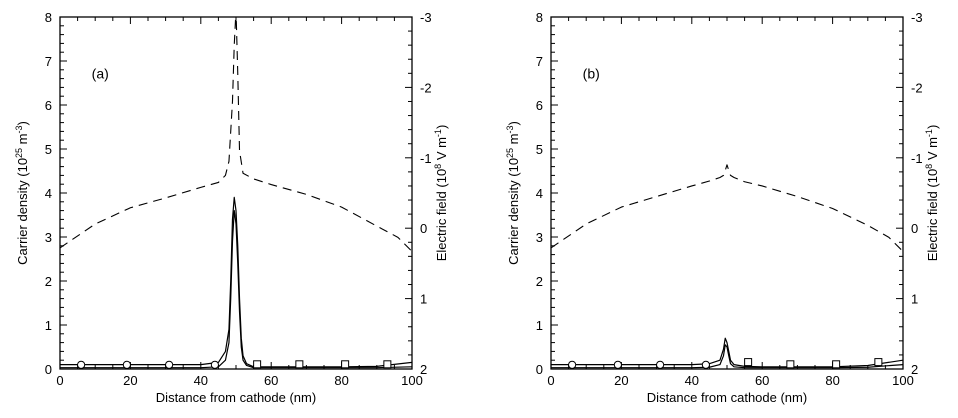  Describe the element at coordinates (727, 208) in the screenshot. I see `electric-field-line` at that location.